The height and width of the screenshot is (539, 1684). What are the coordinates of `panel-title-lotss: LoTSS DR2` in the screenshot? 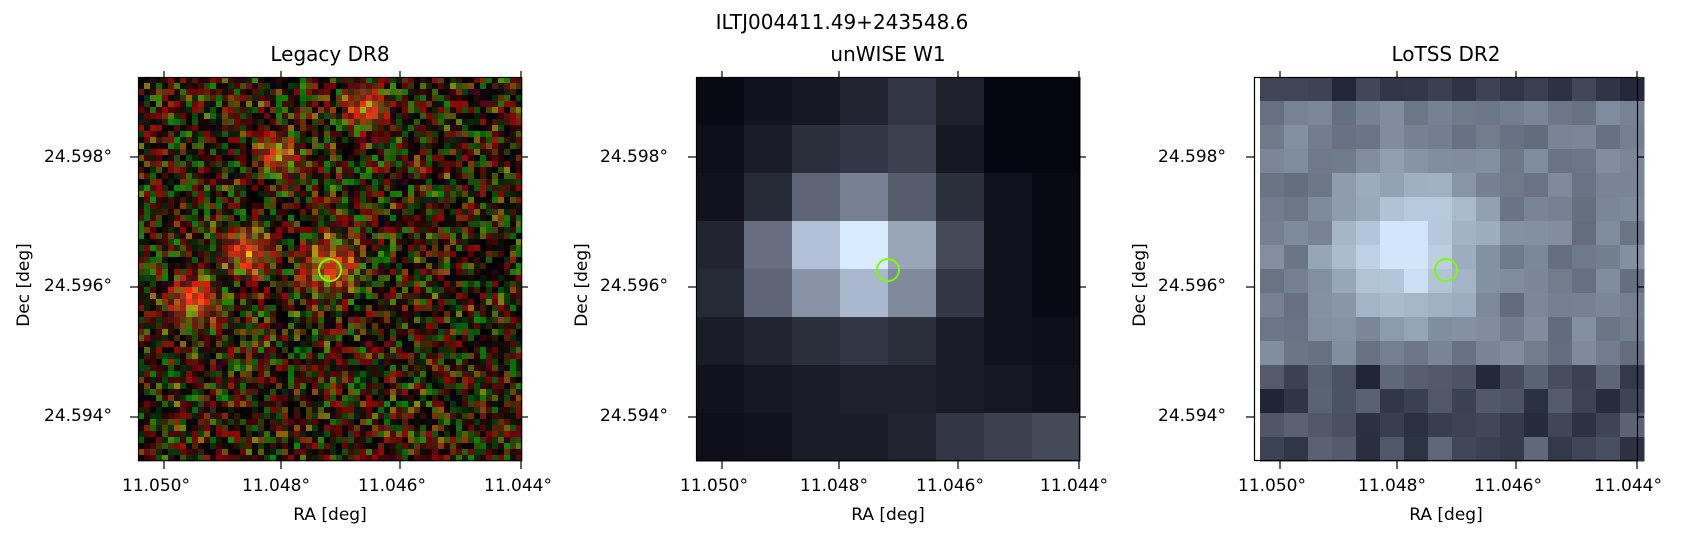 It's located at (1446, 54).